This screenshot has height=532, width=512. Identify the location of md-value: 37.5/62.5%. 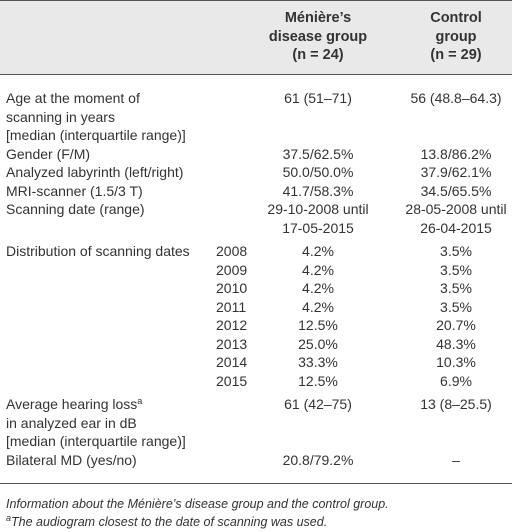
(318, 154).